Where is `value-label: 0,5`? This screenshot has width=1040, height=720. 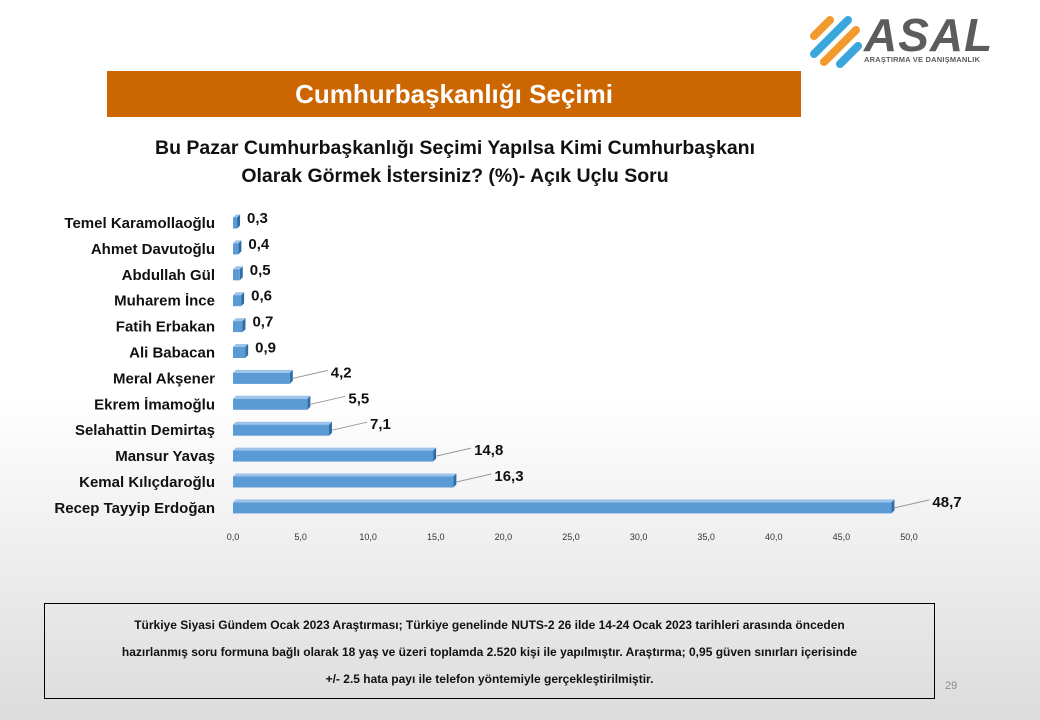
value-label: 0,5 is located at coordinates (260, 270).